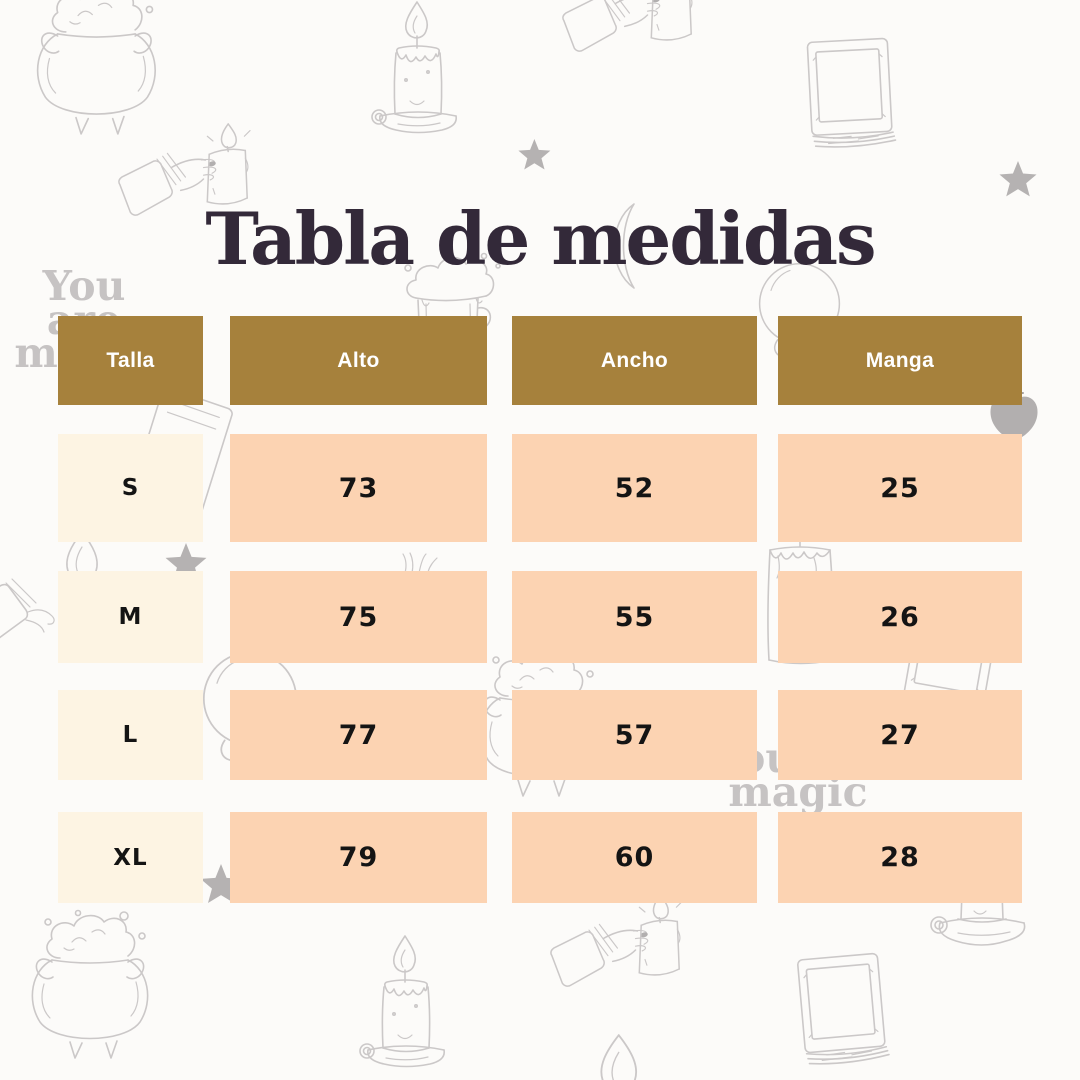 The height and width of the screenshot is (1080, 1080). Describe the element at coordinates (420, 563) in the screenshot. I see `grass-icon` at that location.